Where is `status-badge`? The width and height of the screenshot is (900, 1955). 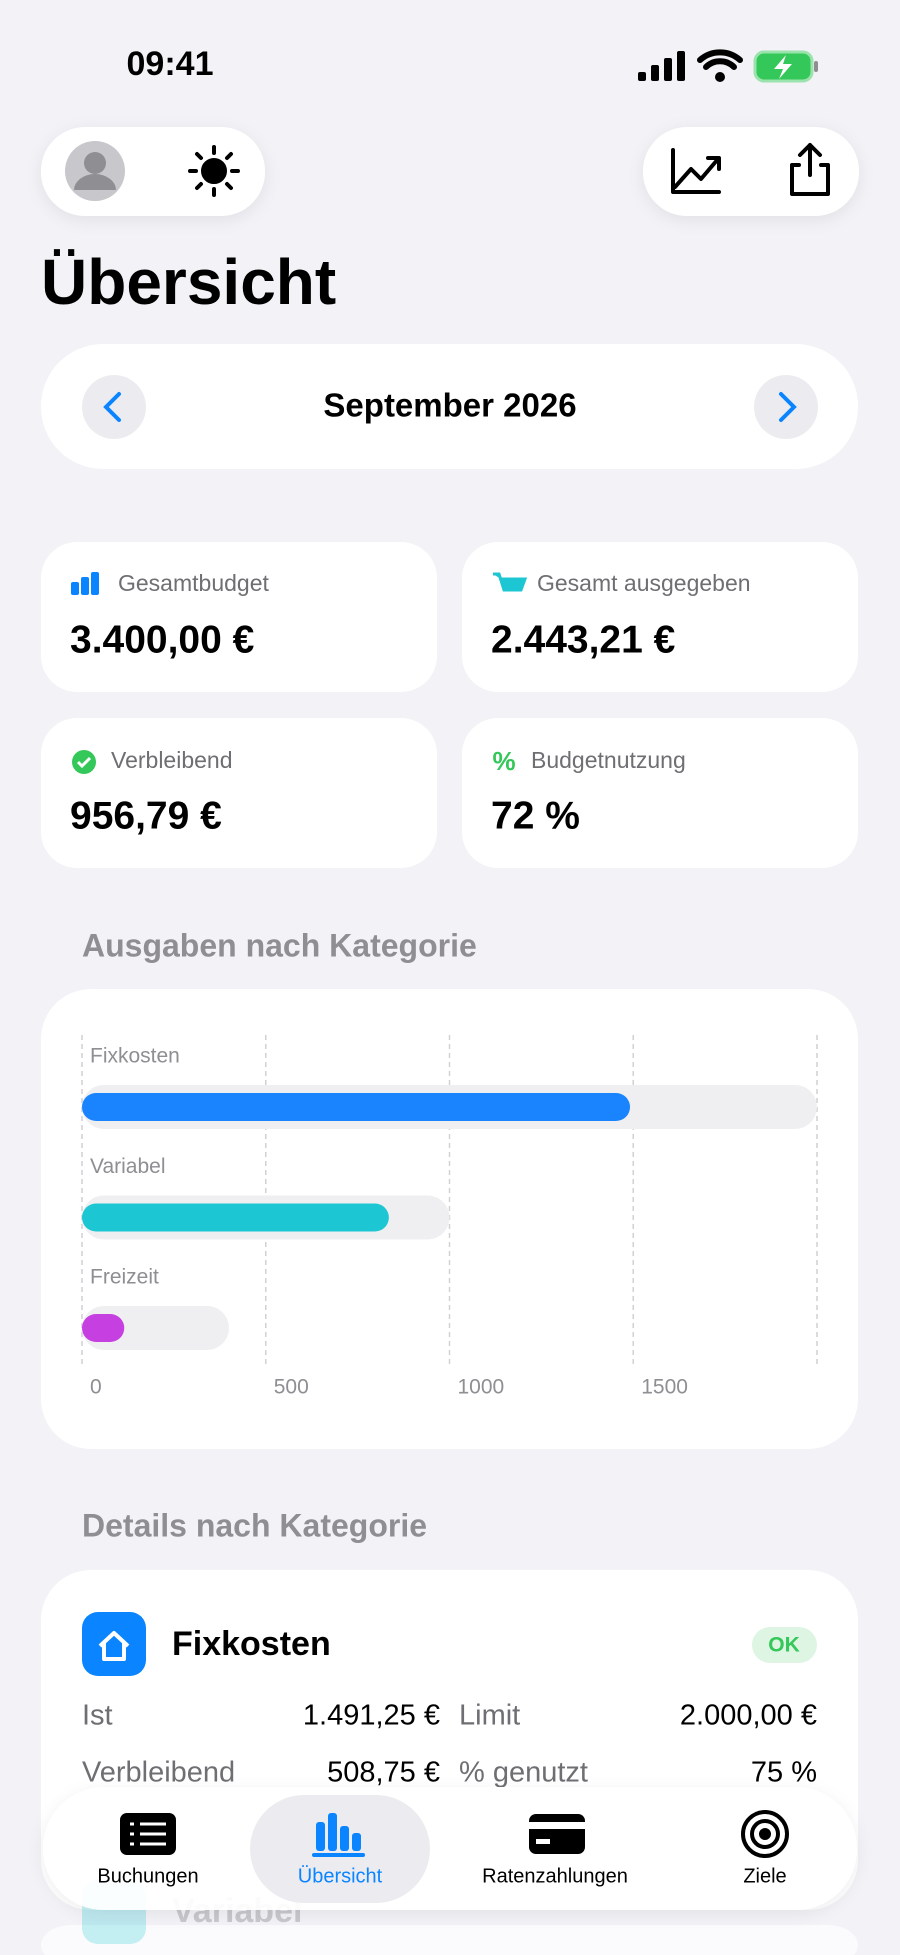 status-badge is located at coordinates (784, 1645).